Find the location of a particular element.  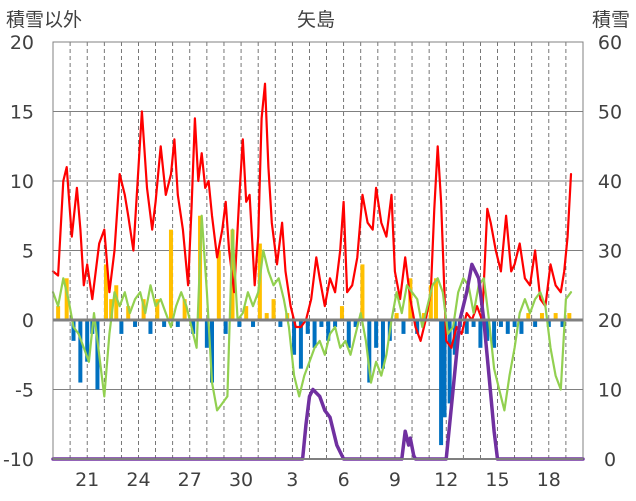

x-tick-label: 27 is located at coordinates (190, 480).